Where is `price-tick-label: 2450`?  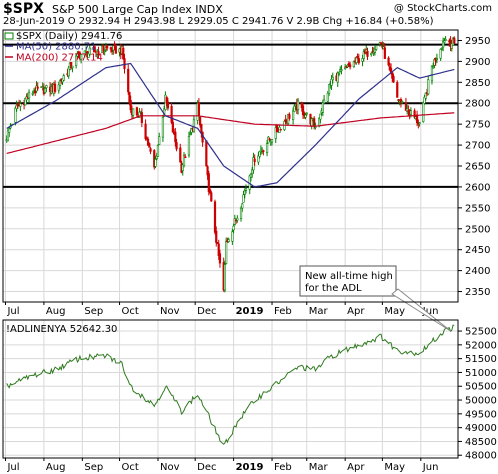
price-tick-label: 2450 is located at coordinates (477, 250).